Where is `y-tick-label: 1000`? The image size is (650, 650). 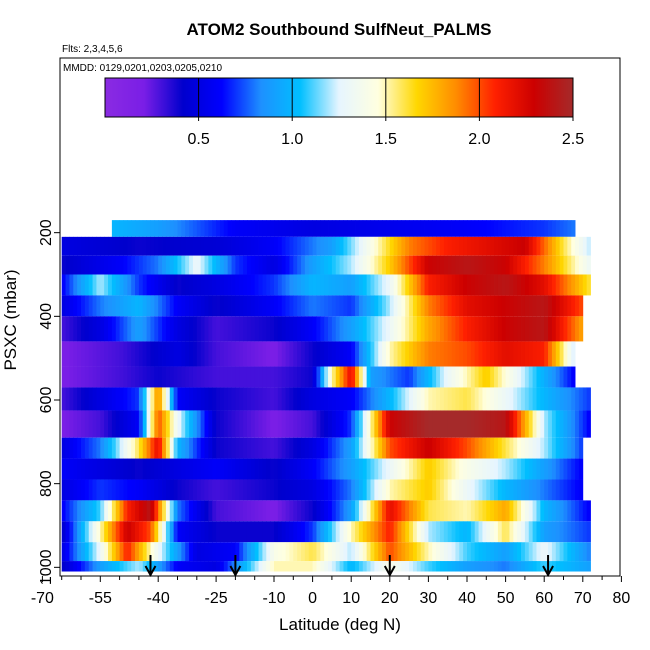 y-tick-label: 1000 is located at coordinates (46, 567).